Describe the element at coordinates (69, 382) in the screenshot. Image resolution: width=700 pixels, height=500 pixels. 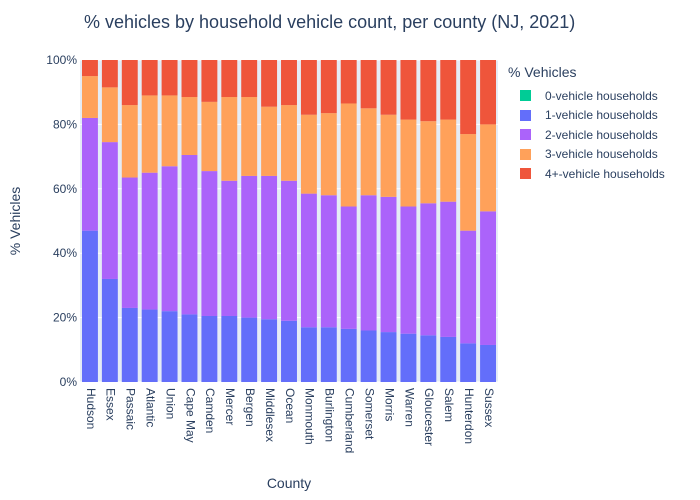
I see `y-tick-label: 0%` at that location.